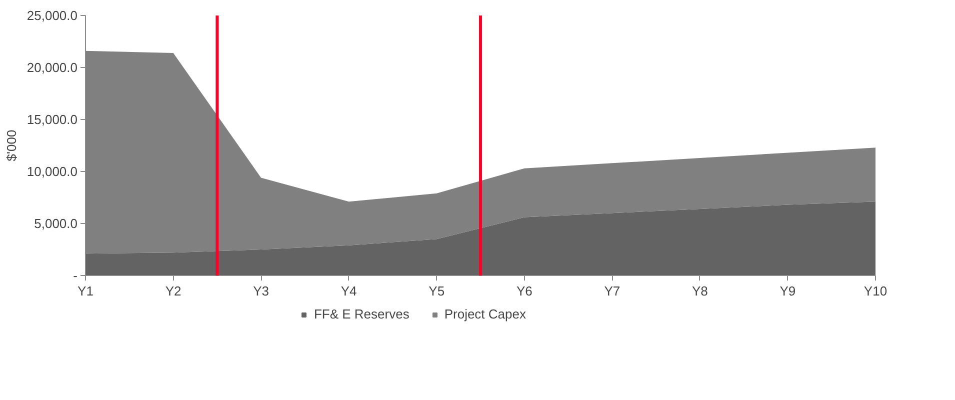  What do you see at coordinates (52, 67) in the screenshot?
I see `y-tick-label: 20,000.0` at bounding box center [52, 67].